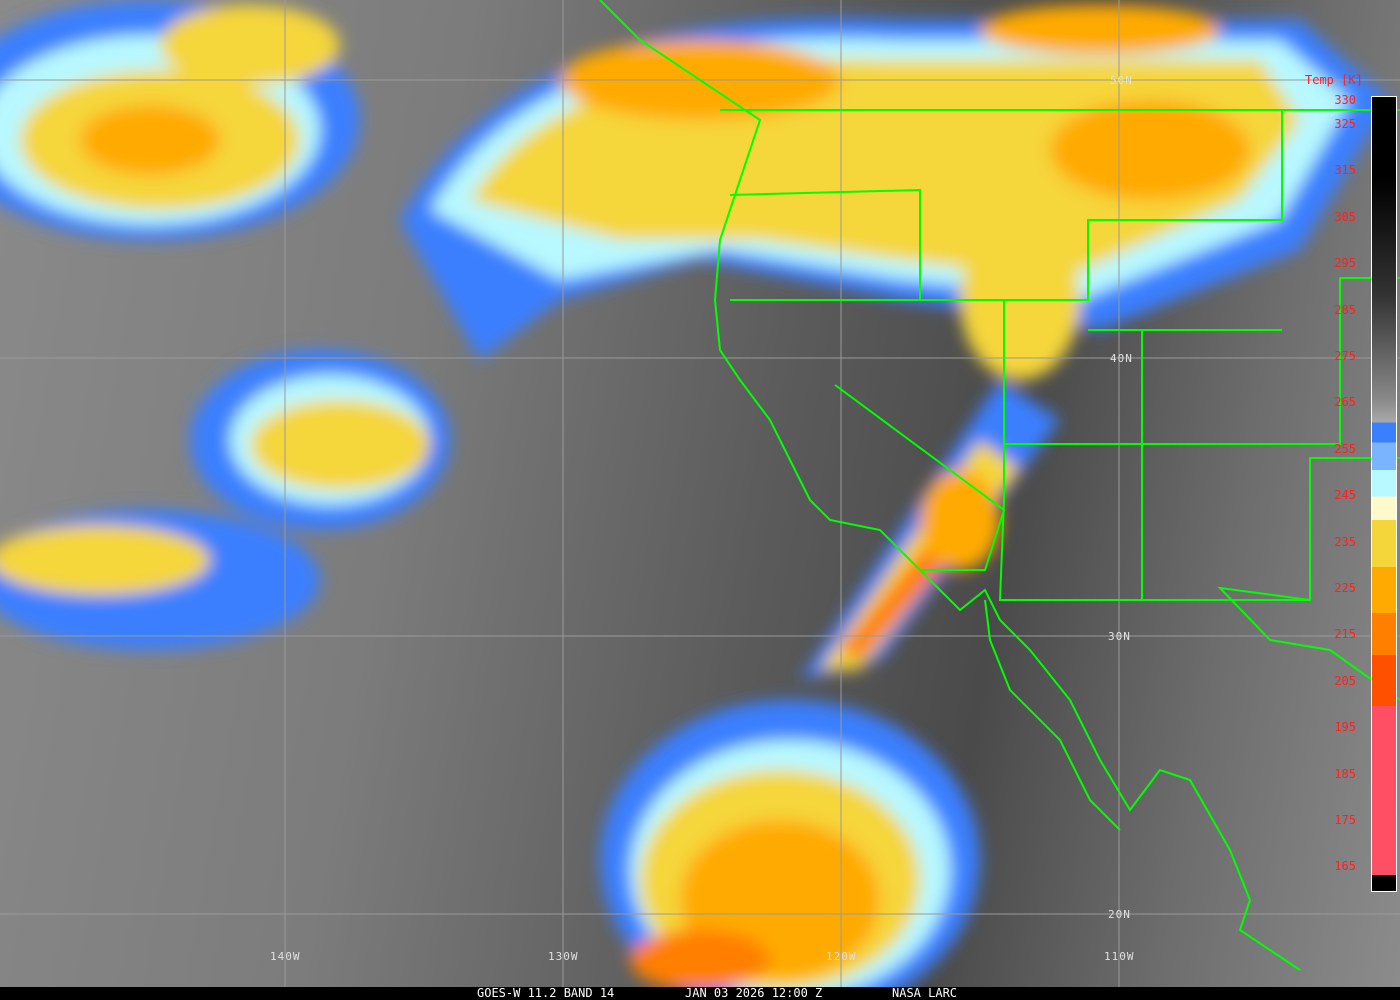  I want to click on lon-label-140w: 140W, so click(285, 956).